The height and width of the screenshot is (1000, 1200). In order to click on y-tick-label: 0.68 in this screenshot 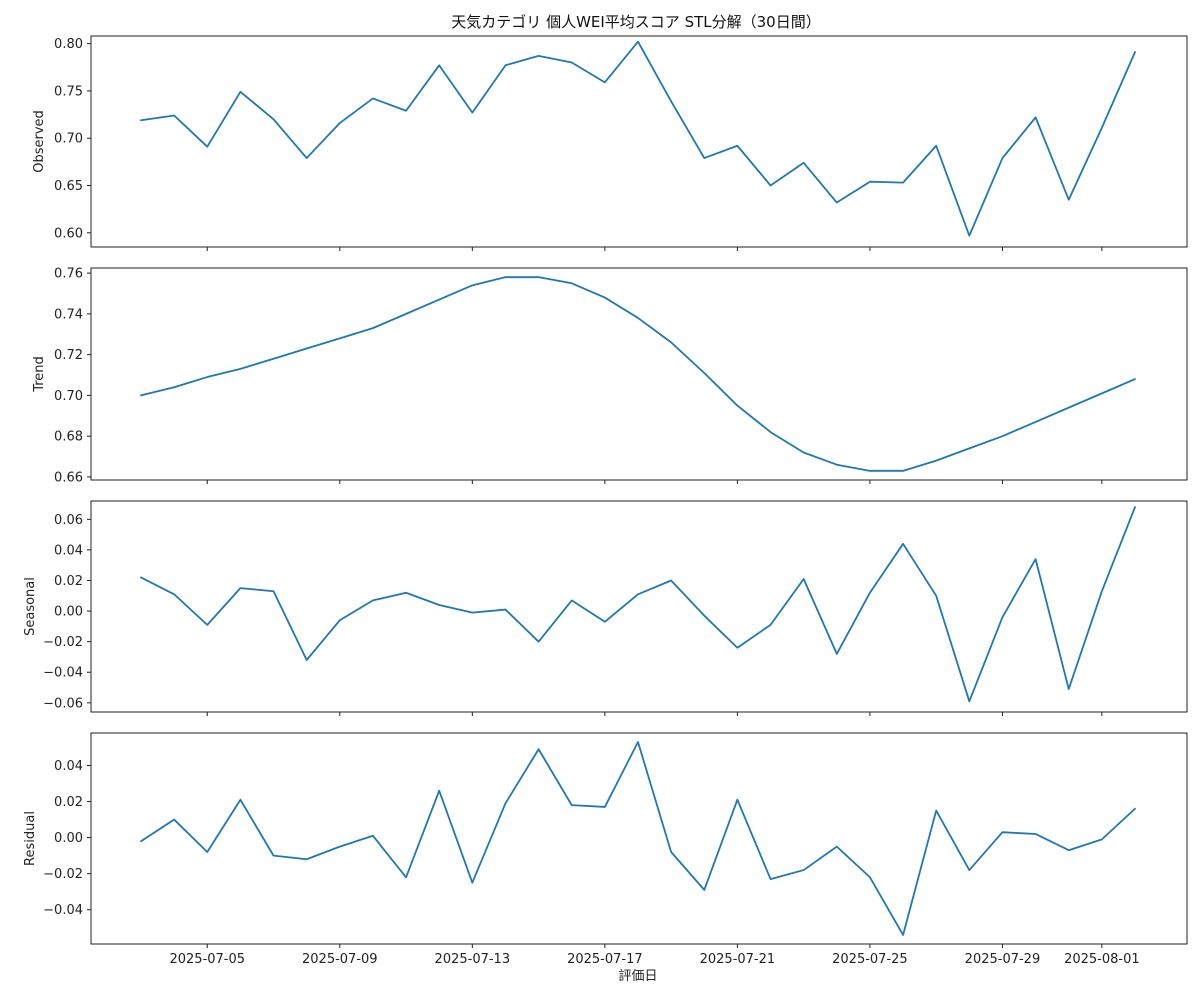, I will do `click(68, 437)`.